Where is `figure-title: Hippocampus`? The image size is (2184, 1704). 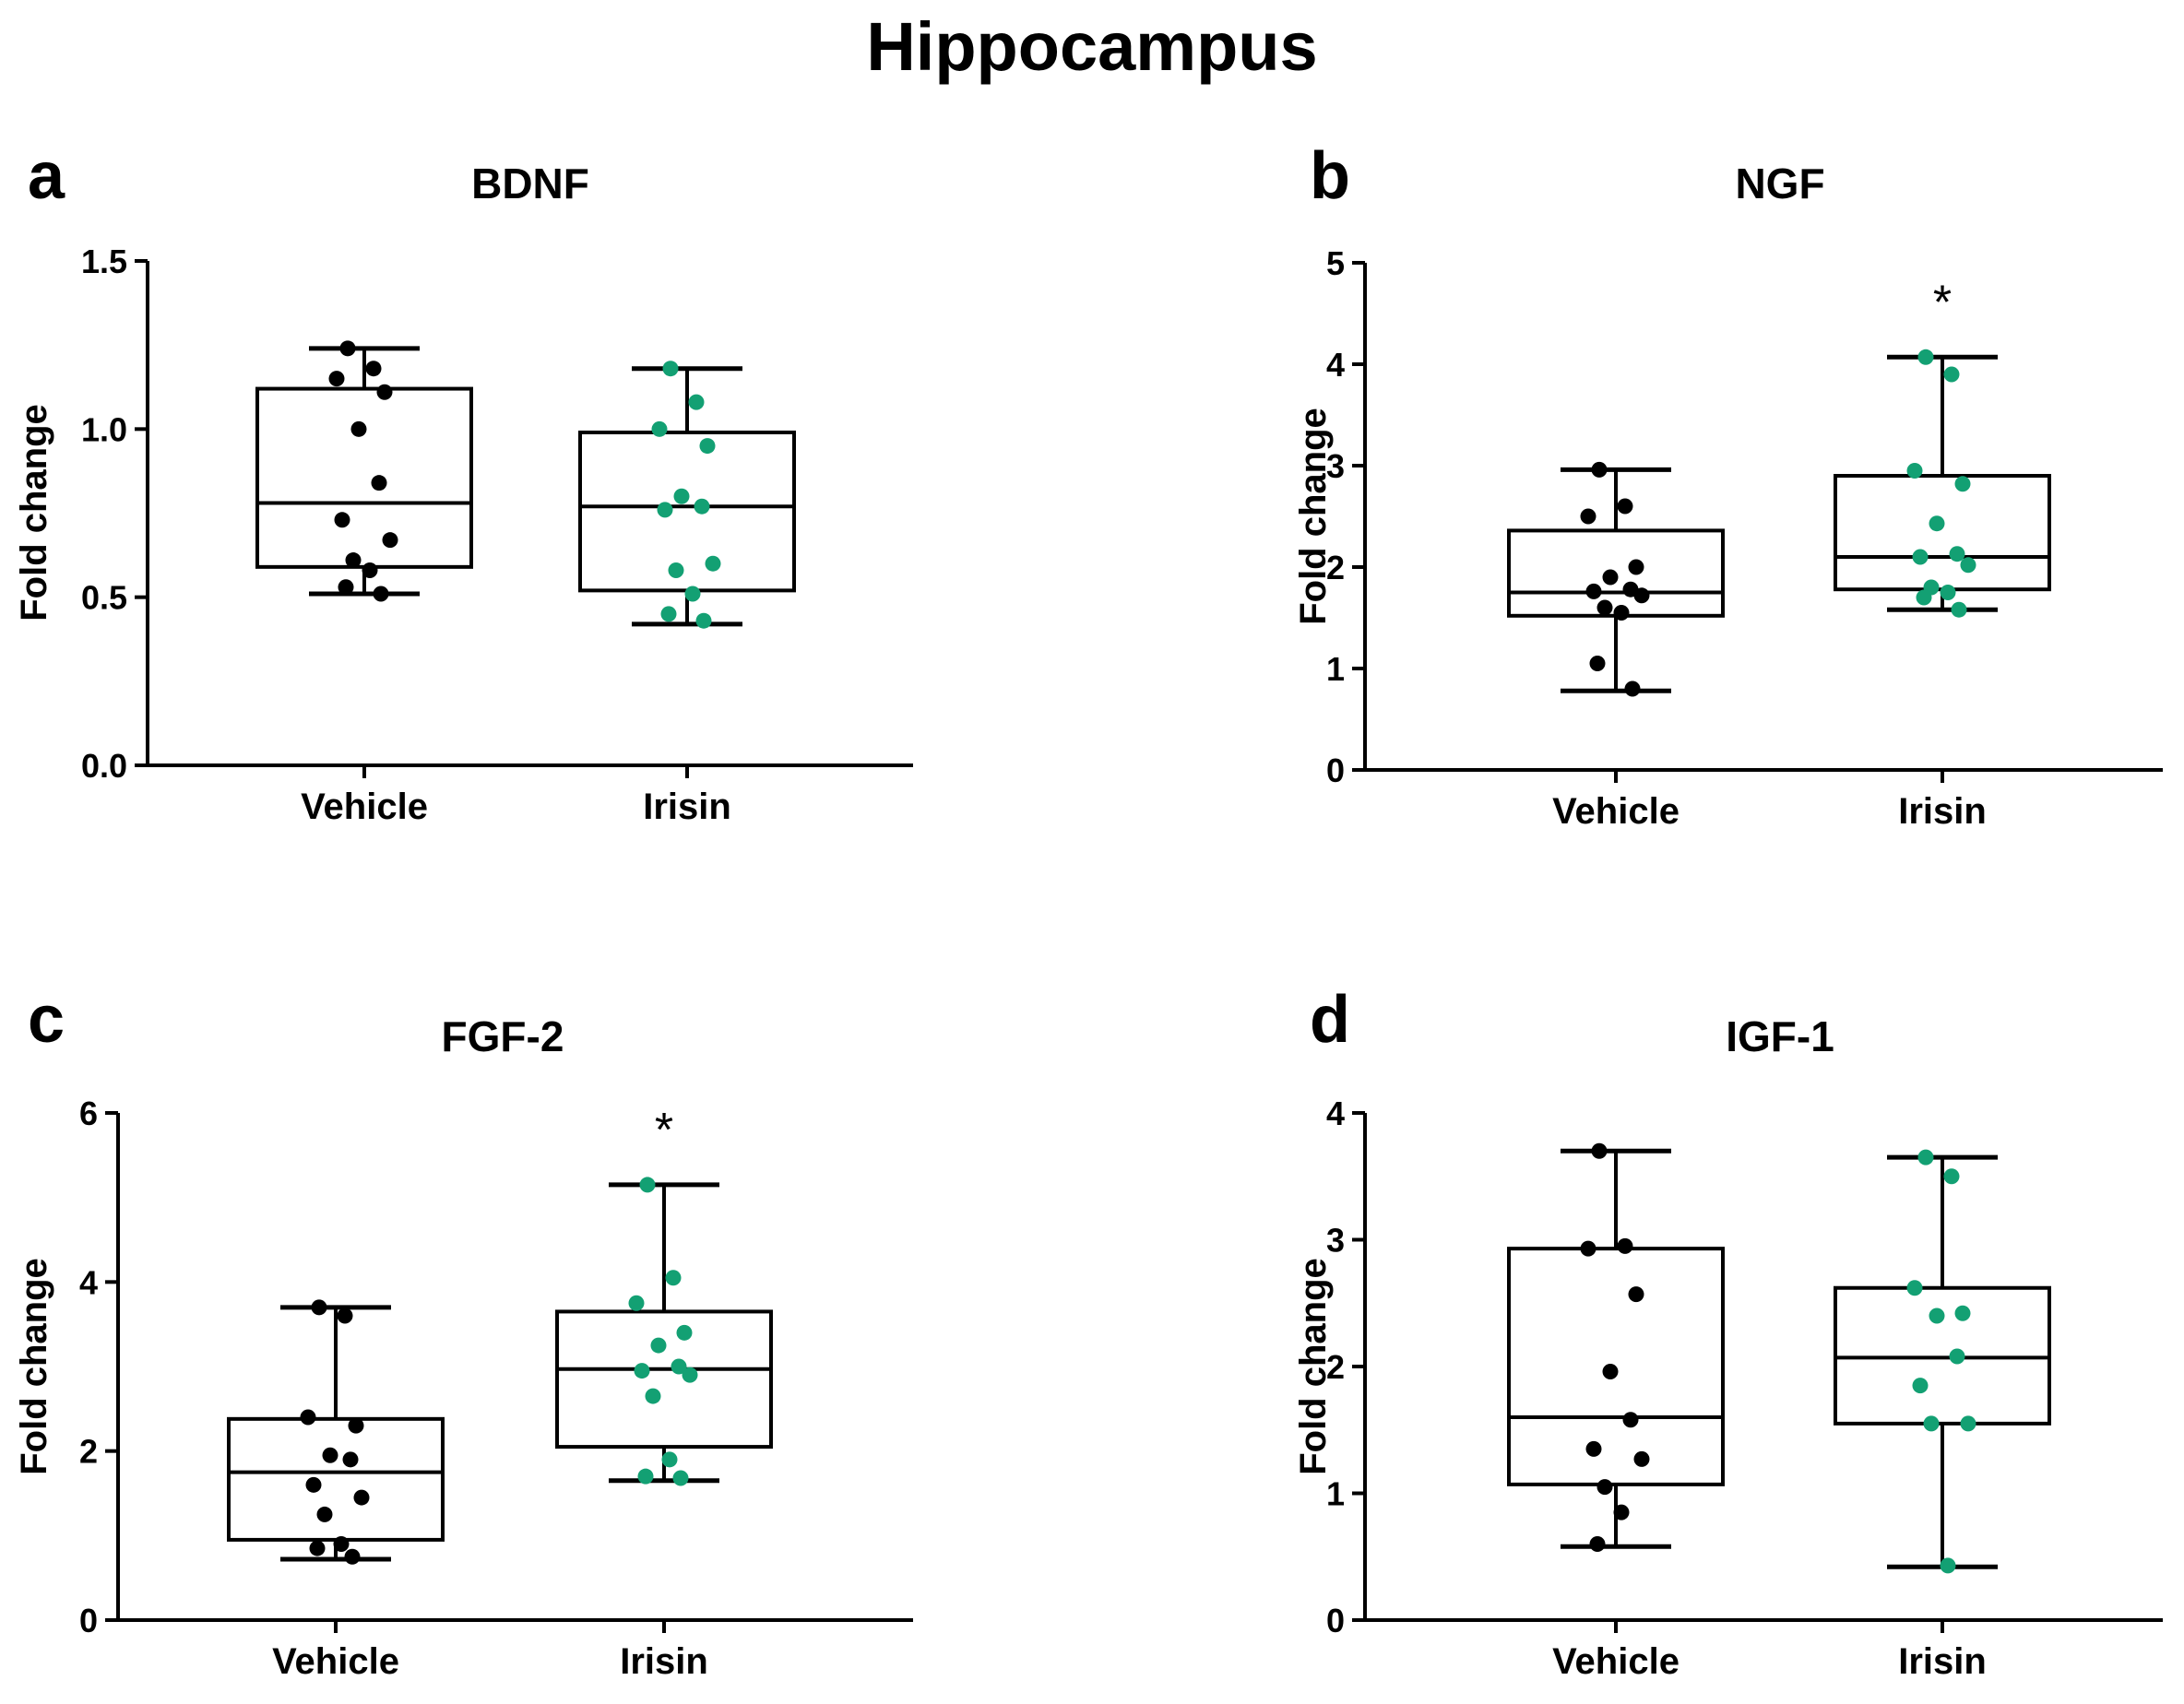 figure-title: Hippocampus is located at coordinates (1092, 46).